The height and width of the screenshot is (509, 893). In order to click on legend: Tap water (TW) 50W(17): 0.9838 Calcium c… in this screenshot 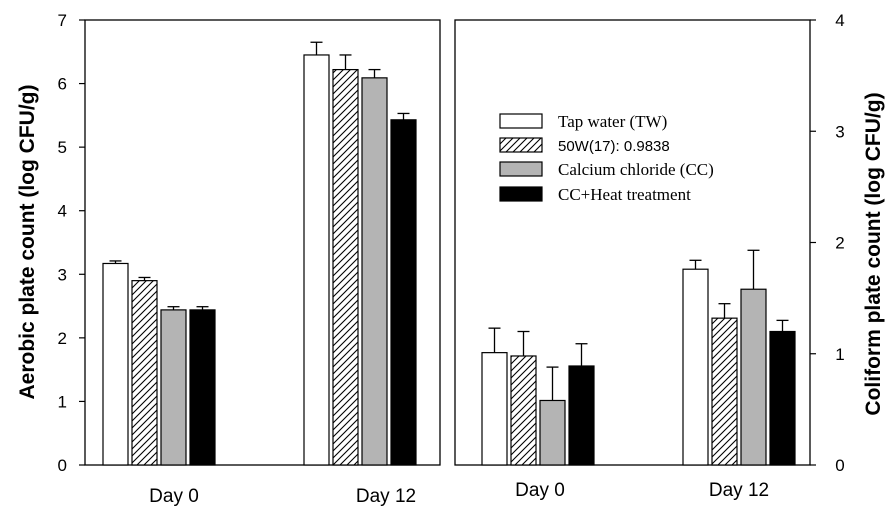, I will do `click(607, 158)`.